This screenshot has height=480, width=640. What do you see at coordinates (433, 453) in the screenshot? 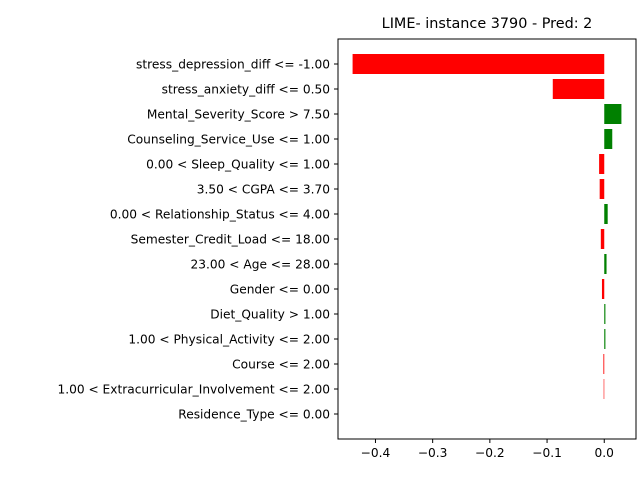
I see `x-tick-label-1: −0.3` at bounding box center [433, 453].